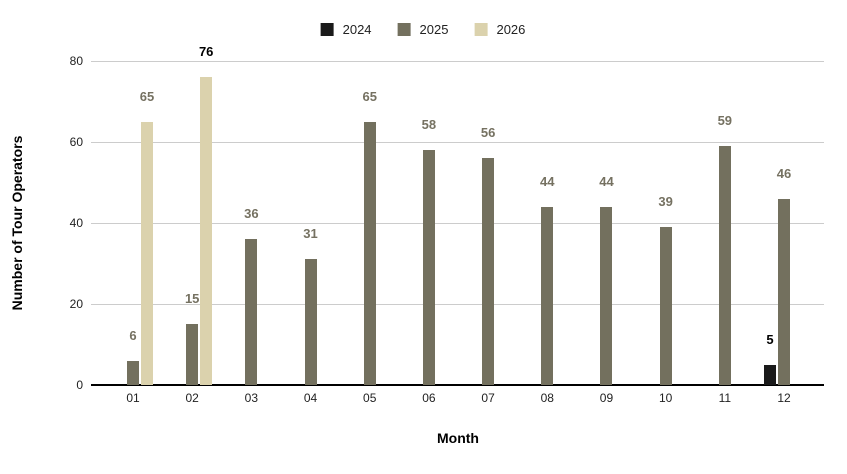  Describe the element at coordinates (457, 385) in the screenshot. I see `x-axis-baseline` at that location.